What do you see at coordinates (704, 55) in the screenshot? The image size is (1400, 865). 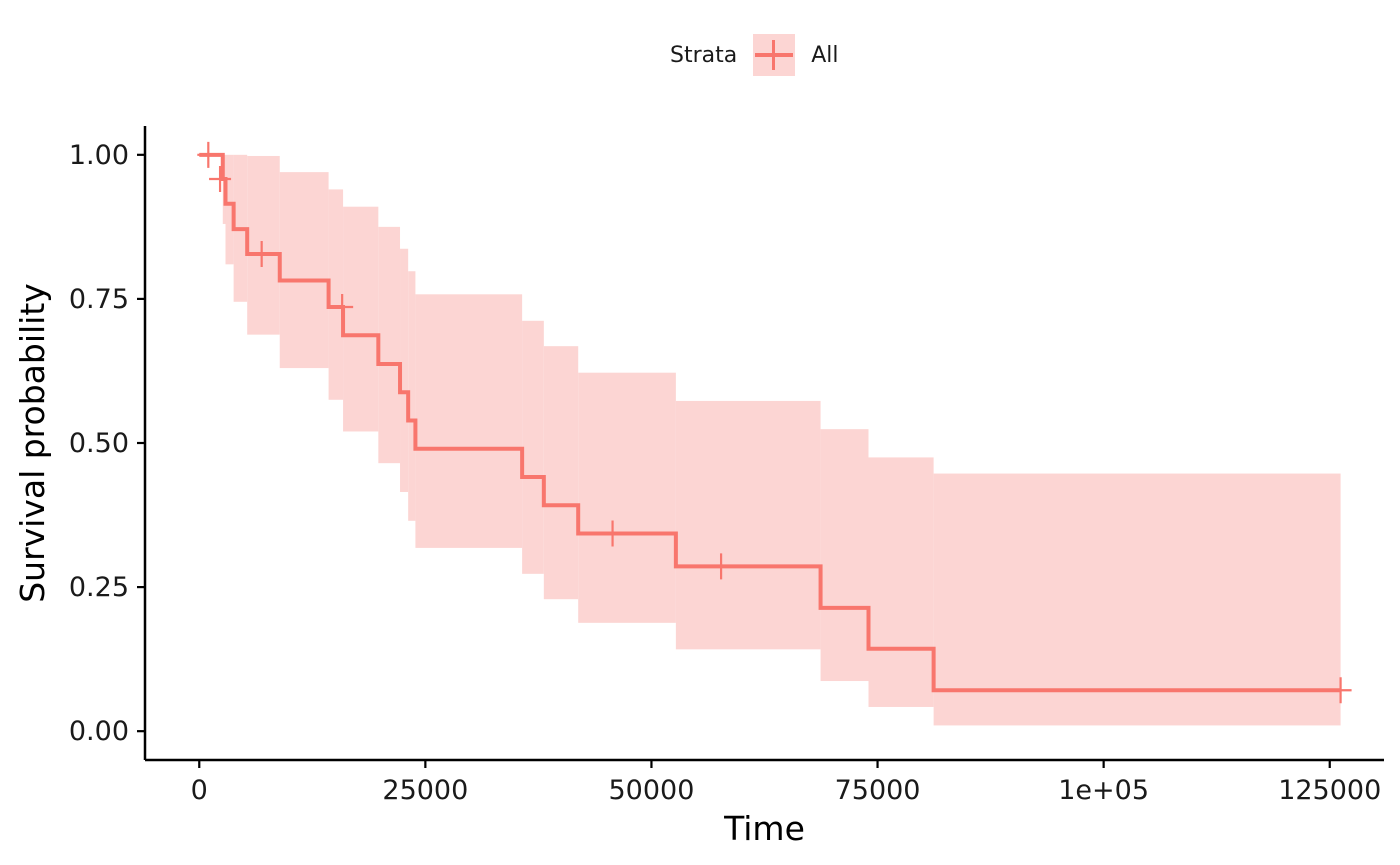 I see `legend-title: Strata` at bounding box center [704, 55].